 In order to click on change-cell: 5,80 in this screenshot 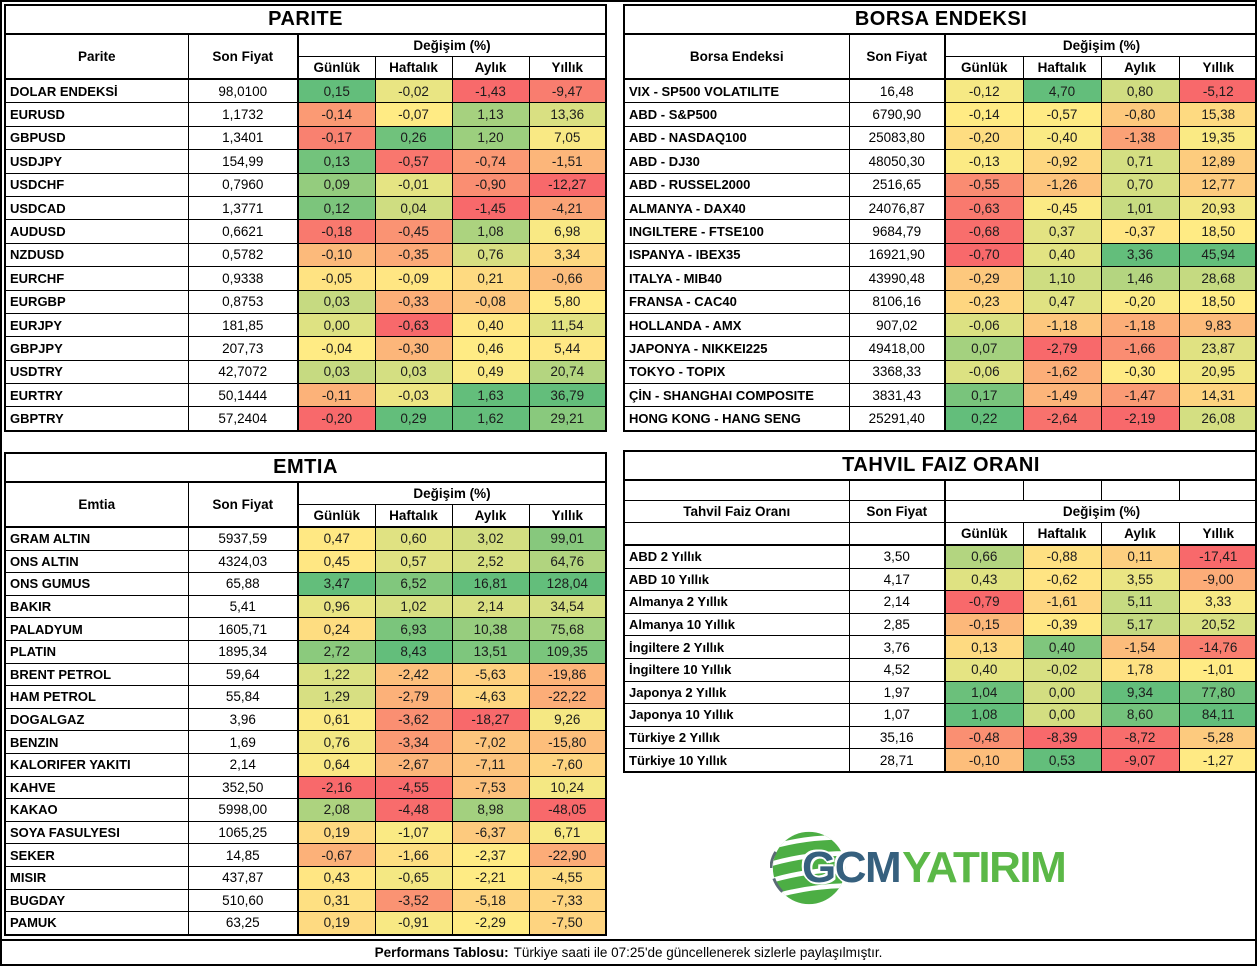, I will do `click(567, 301)`.